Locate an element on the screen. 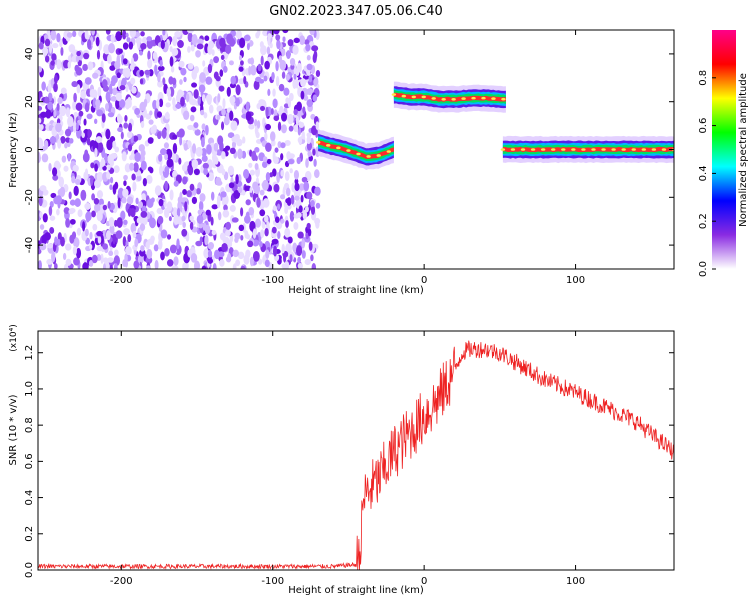  spectrogram-y-tick-label: 40 is located at coordinates (29, 54).